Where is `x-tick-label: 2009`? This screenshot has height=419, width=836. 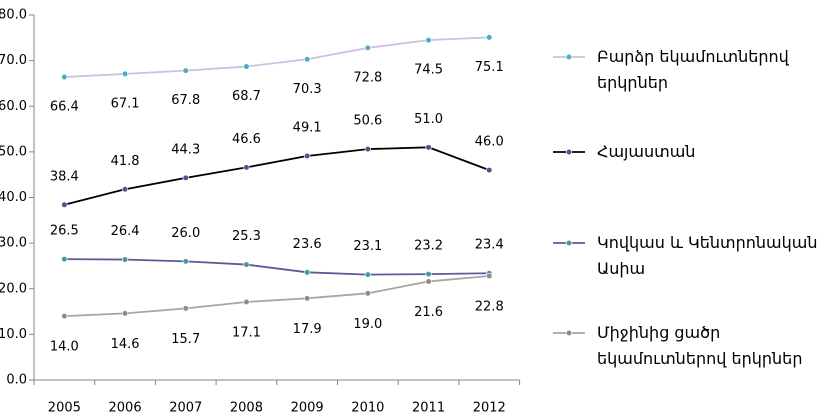
x-tick-label: 2009 is located at coordinates (307, 408).